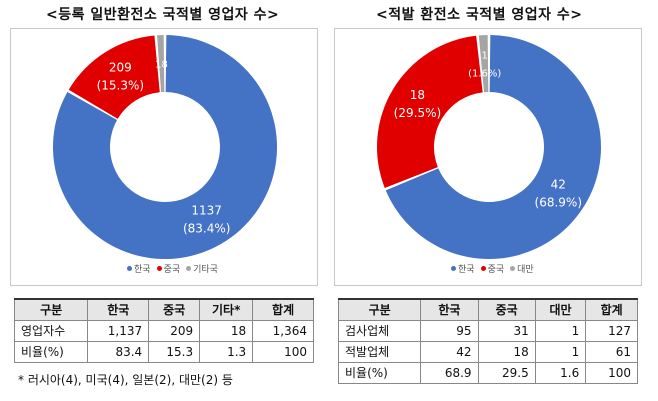 The height and width of the screenshot is (401, 658). What do you see at coordinates (449, 352) in the screenshot?
I see `table-cell: 42` at bounding box center [449, 352].